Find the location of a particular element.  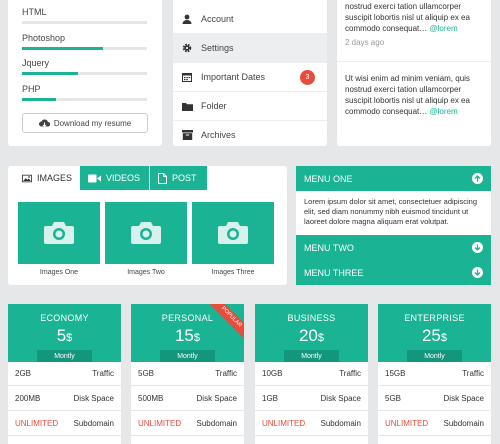

archive-icon is located at coordinates (187, 135).